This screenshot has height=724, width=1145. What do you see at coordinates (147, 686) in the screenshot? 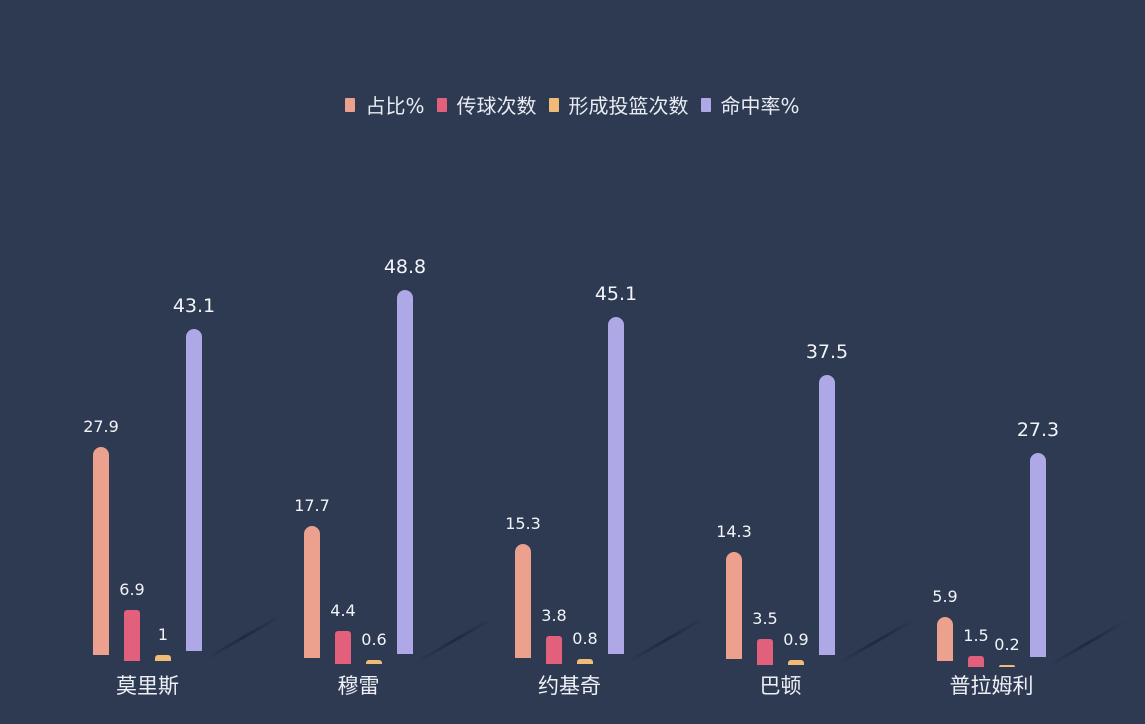
I see `x-axis-label: 莫里斯` at bounding box center [147, 686].